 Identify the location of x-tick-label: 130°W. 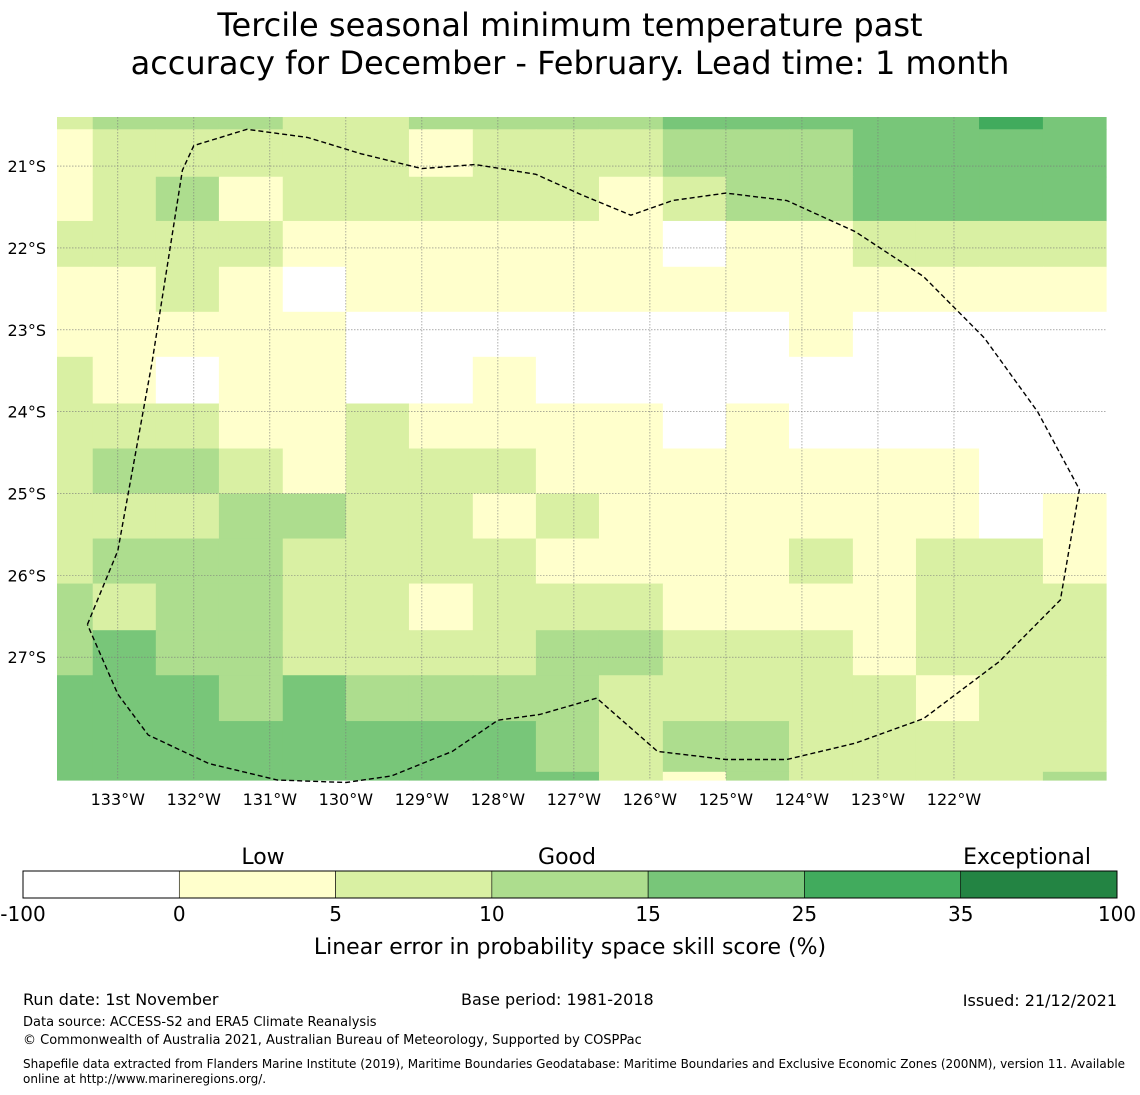
(346, 799).